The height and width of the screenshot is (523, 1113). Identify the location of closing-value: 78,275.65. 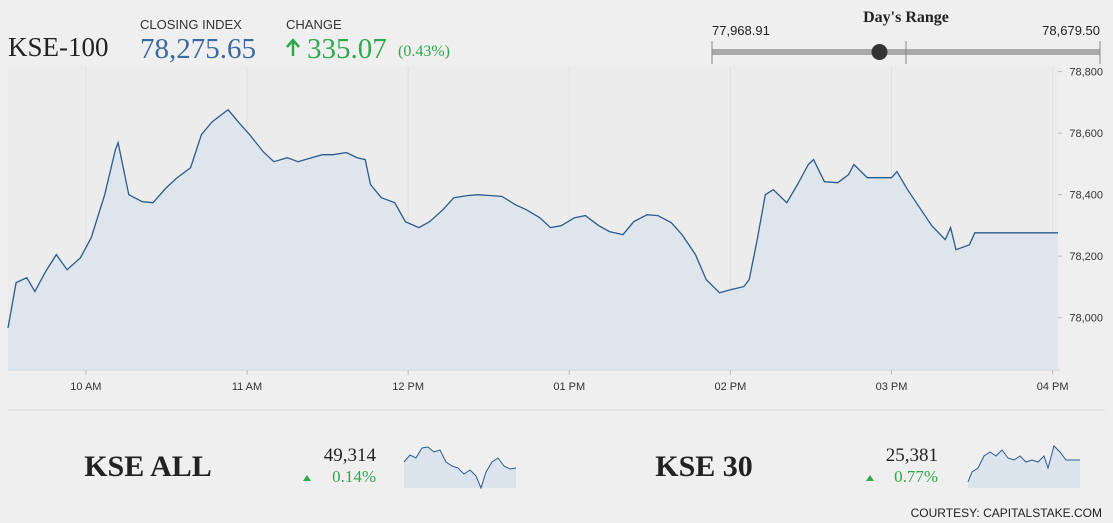
(198, 49).